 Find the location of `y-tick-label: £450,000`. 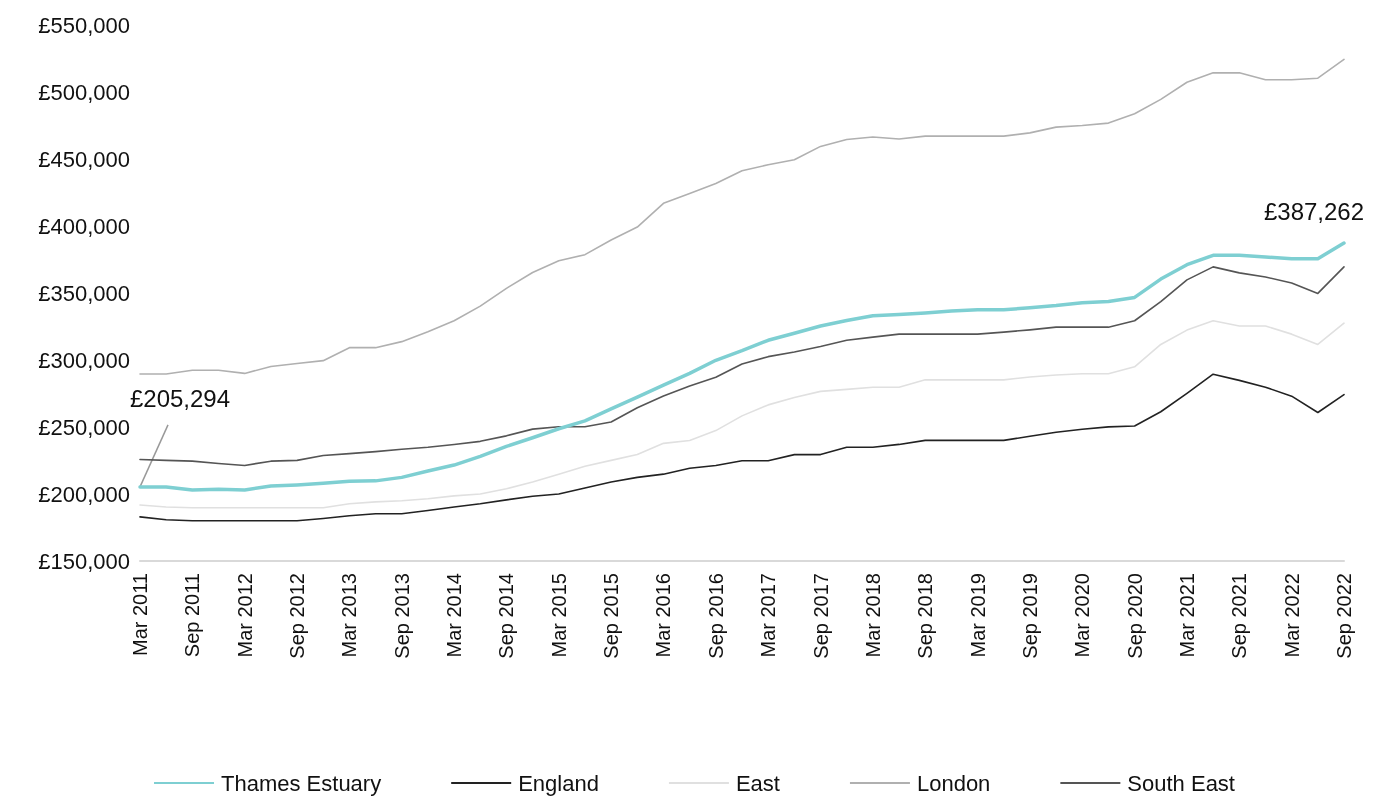

y-tick-label: £450,000 is located at coordinates (84, 159).